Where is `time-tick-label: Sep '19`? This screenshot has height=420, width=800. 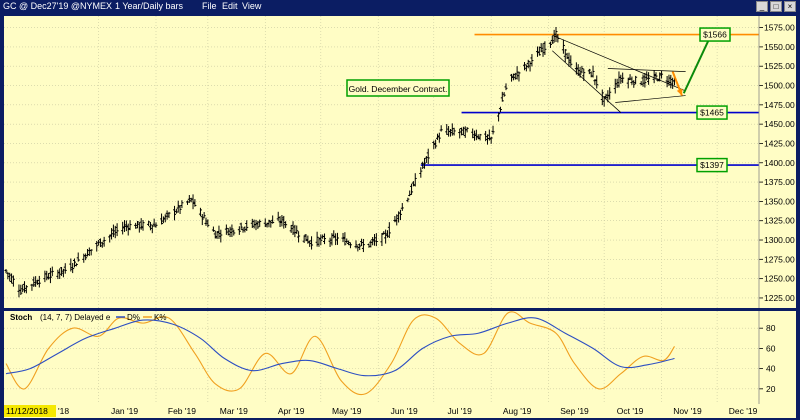
time-tick-label: Sep '19 is located at coordinates (574, 411).